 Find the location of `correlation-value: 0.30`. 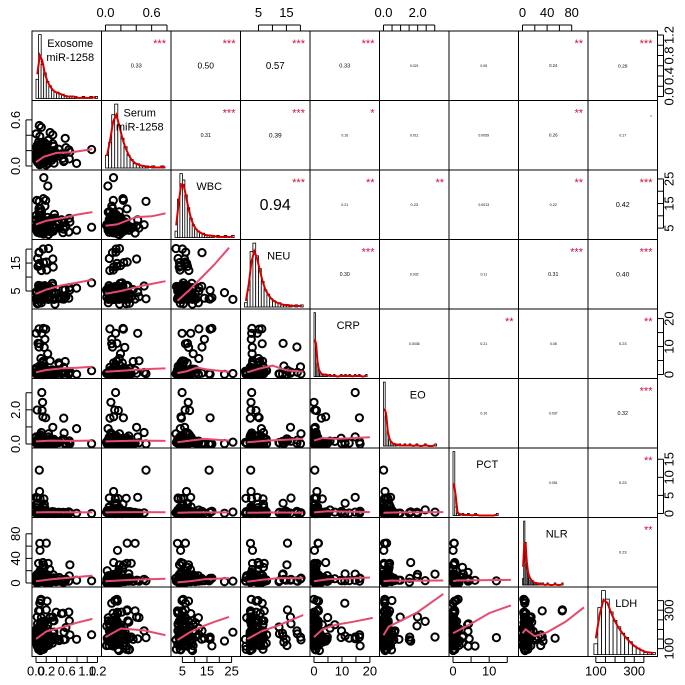

correlation-value: 0.30 is located at coordinates (345, 275).